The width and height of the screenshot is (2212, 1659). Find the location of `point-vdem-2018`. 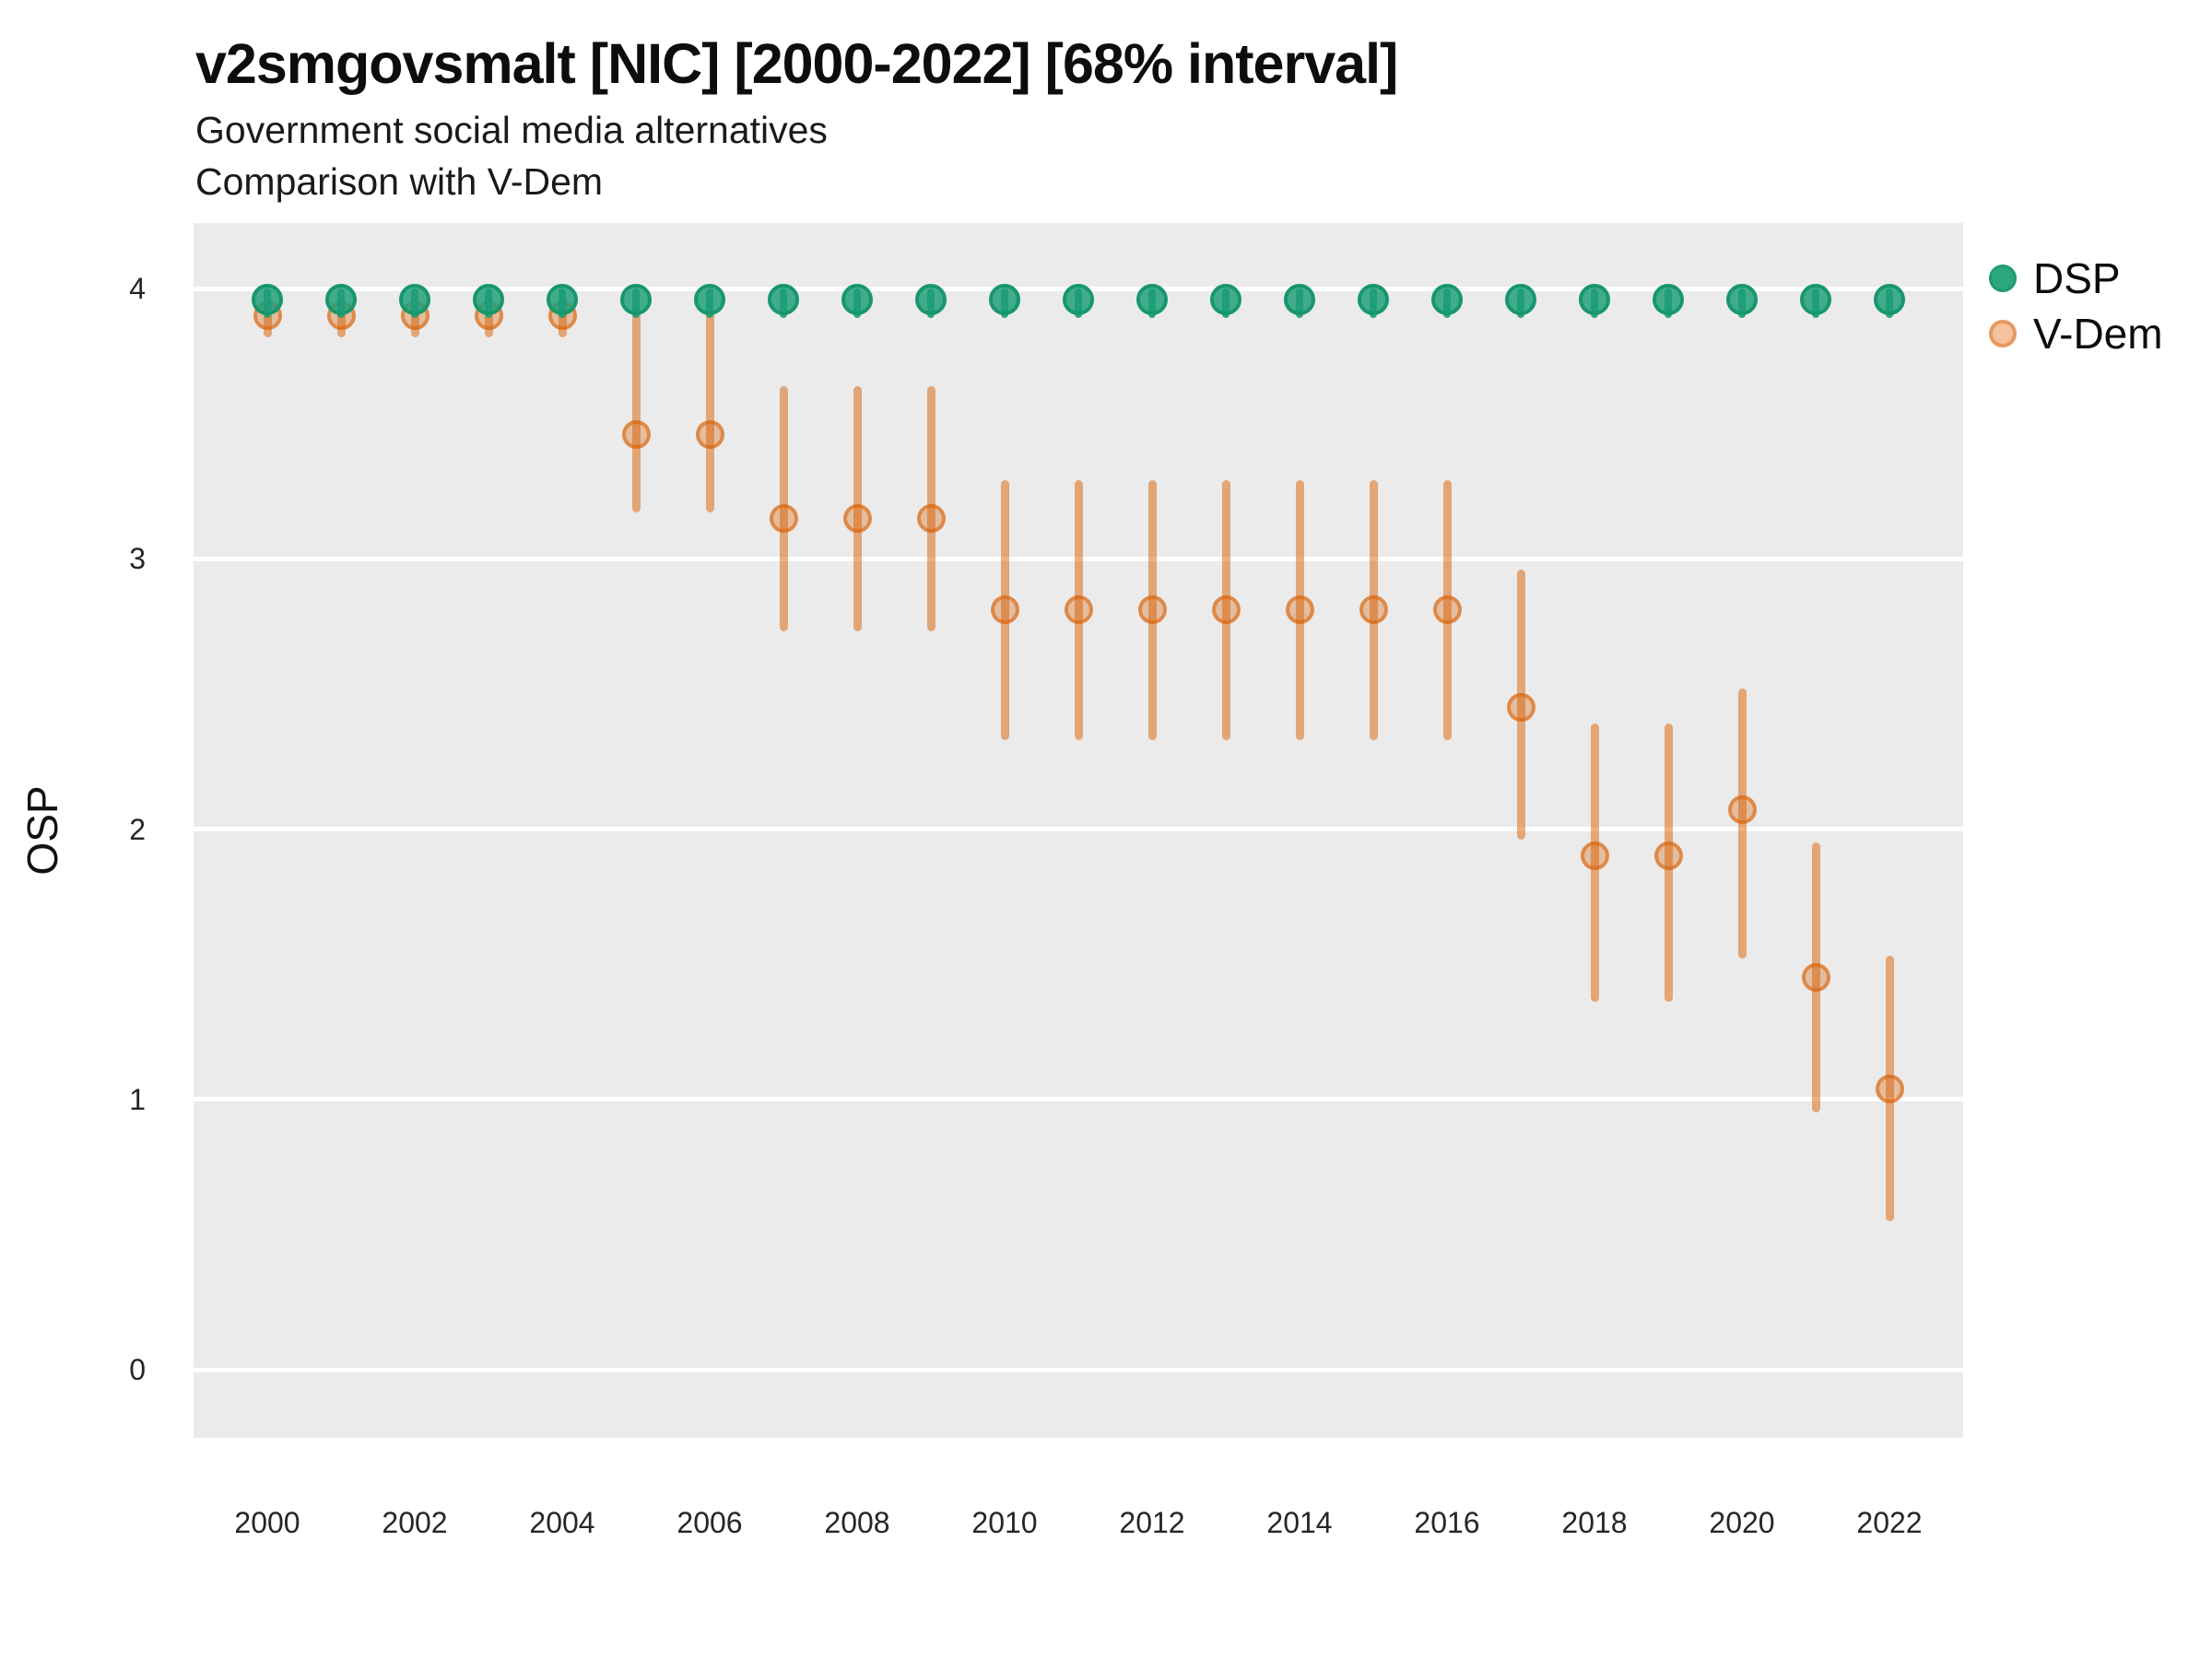

point-vdem-2018 is located at coordinates (1594, 856).